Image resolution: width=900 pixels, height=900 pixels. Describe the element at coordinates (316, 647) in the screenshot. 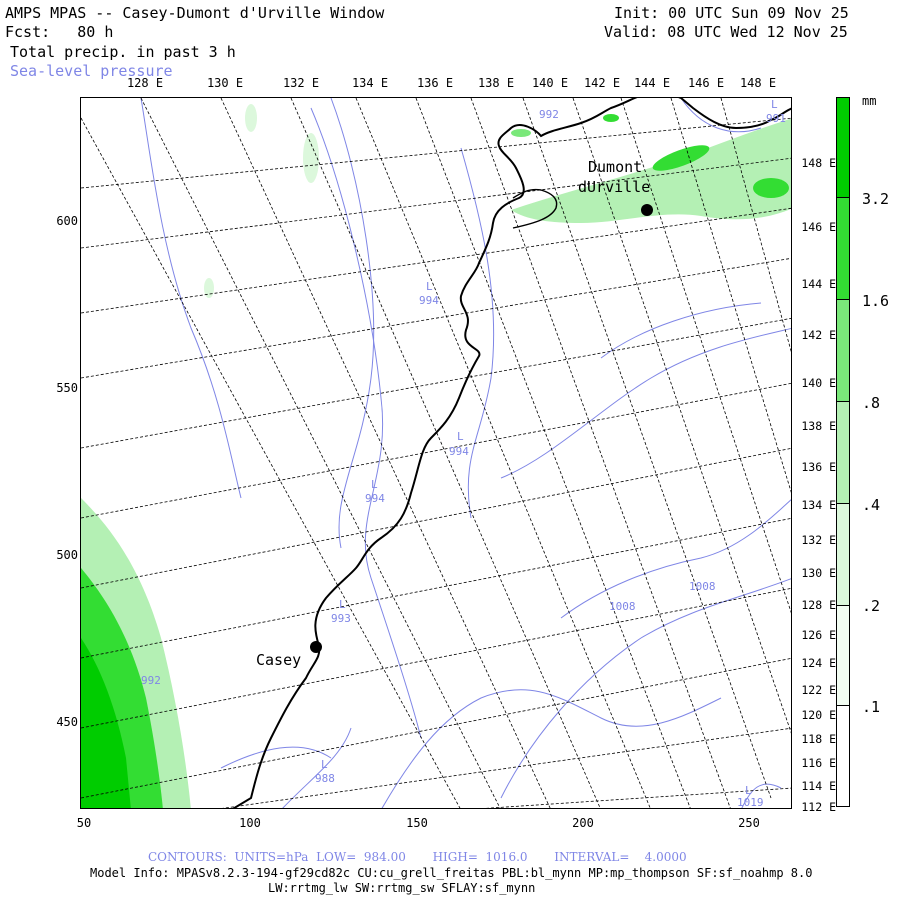

I see `station-marker-casey` at that location.